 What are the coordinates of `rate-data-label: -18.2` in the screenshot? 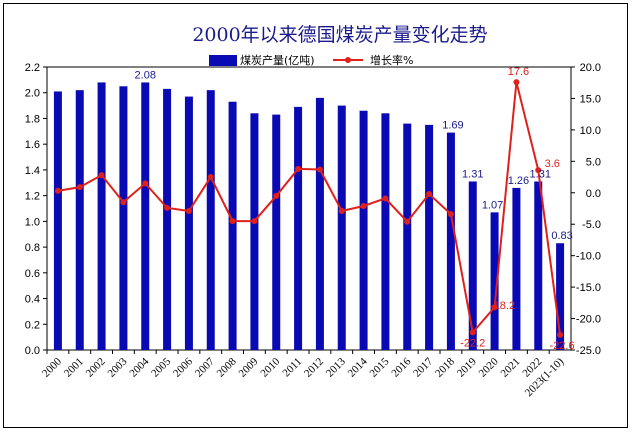 It's located at (502, 306).